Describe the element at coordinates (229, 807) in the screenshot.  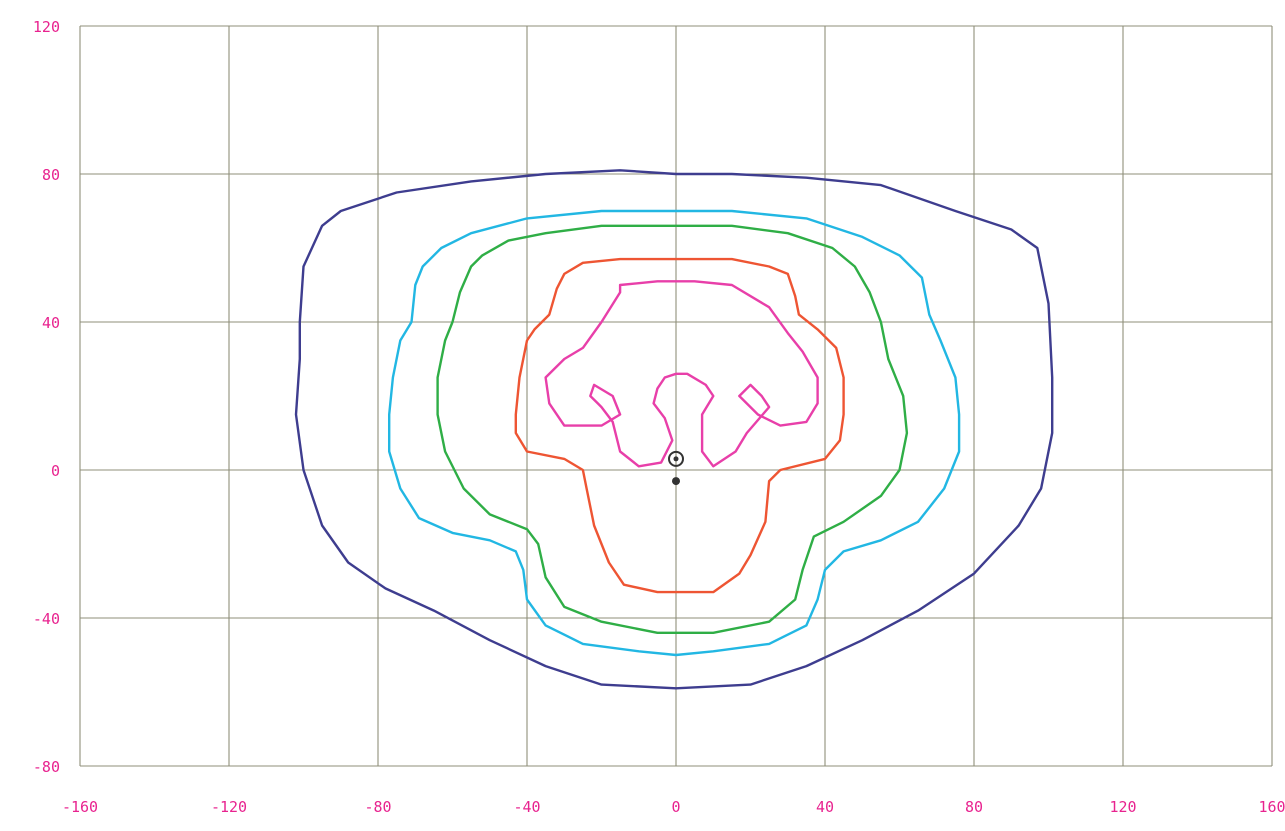
I see `x-tick-label-1: -120` at that location.